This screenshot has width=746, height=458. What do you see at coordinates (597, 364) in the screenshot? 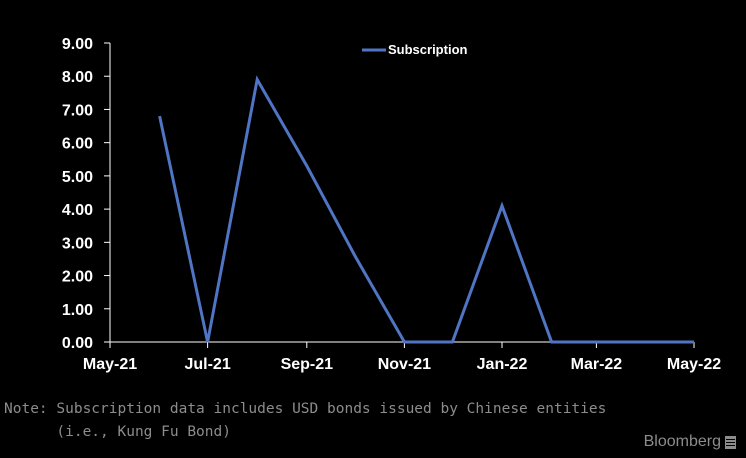
I see `x-tick-label: Mar-22` at bounding box center [597, 364].